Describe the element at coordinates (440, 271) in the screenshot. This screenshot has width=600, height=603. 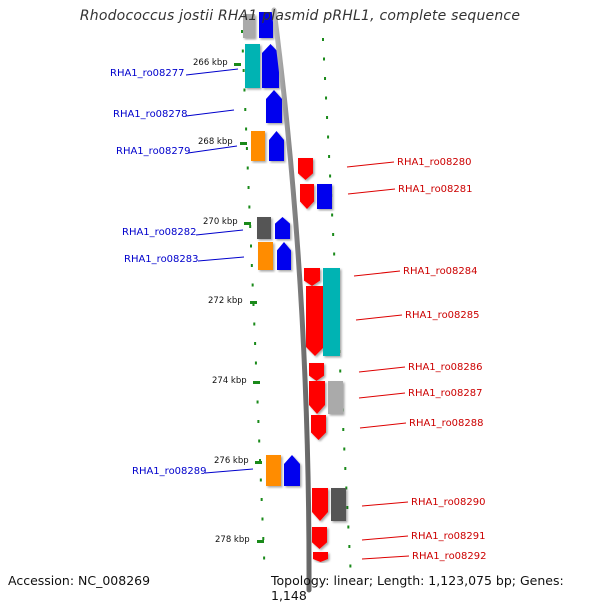
I see `gene-label-right: RHA1_ro08284` at that location.